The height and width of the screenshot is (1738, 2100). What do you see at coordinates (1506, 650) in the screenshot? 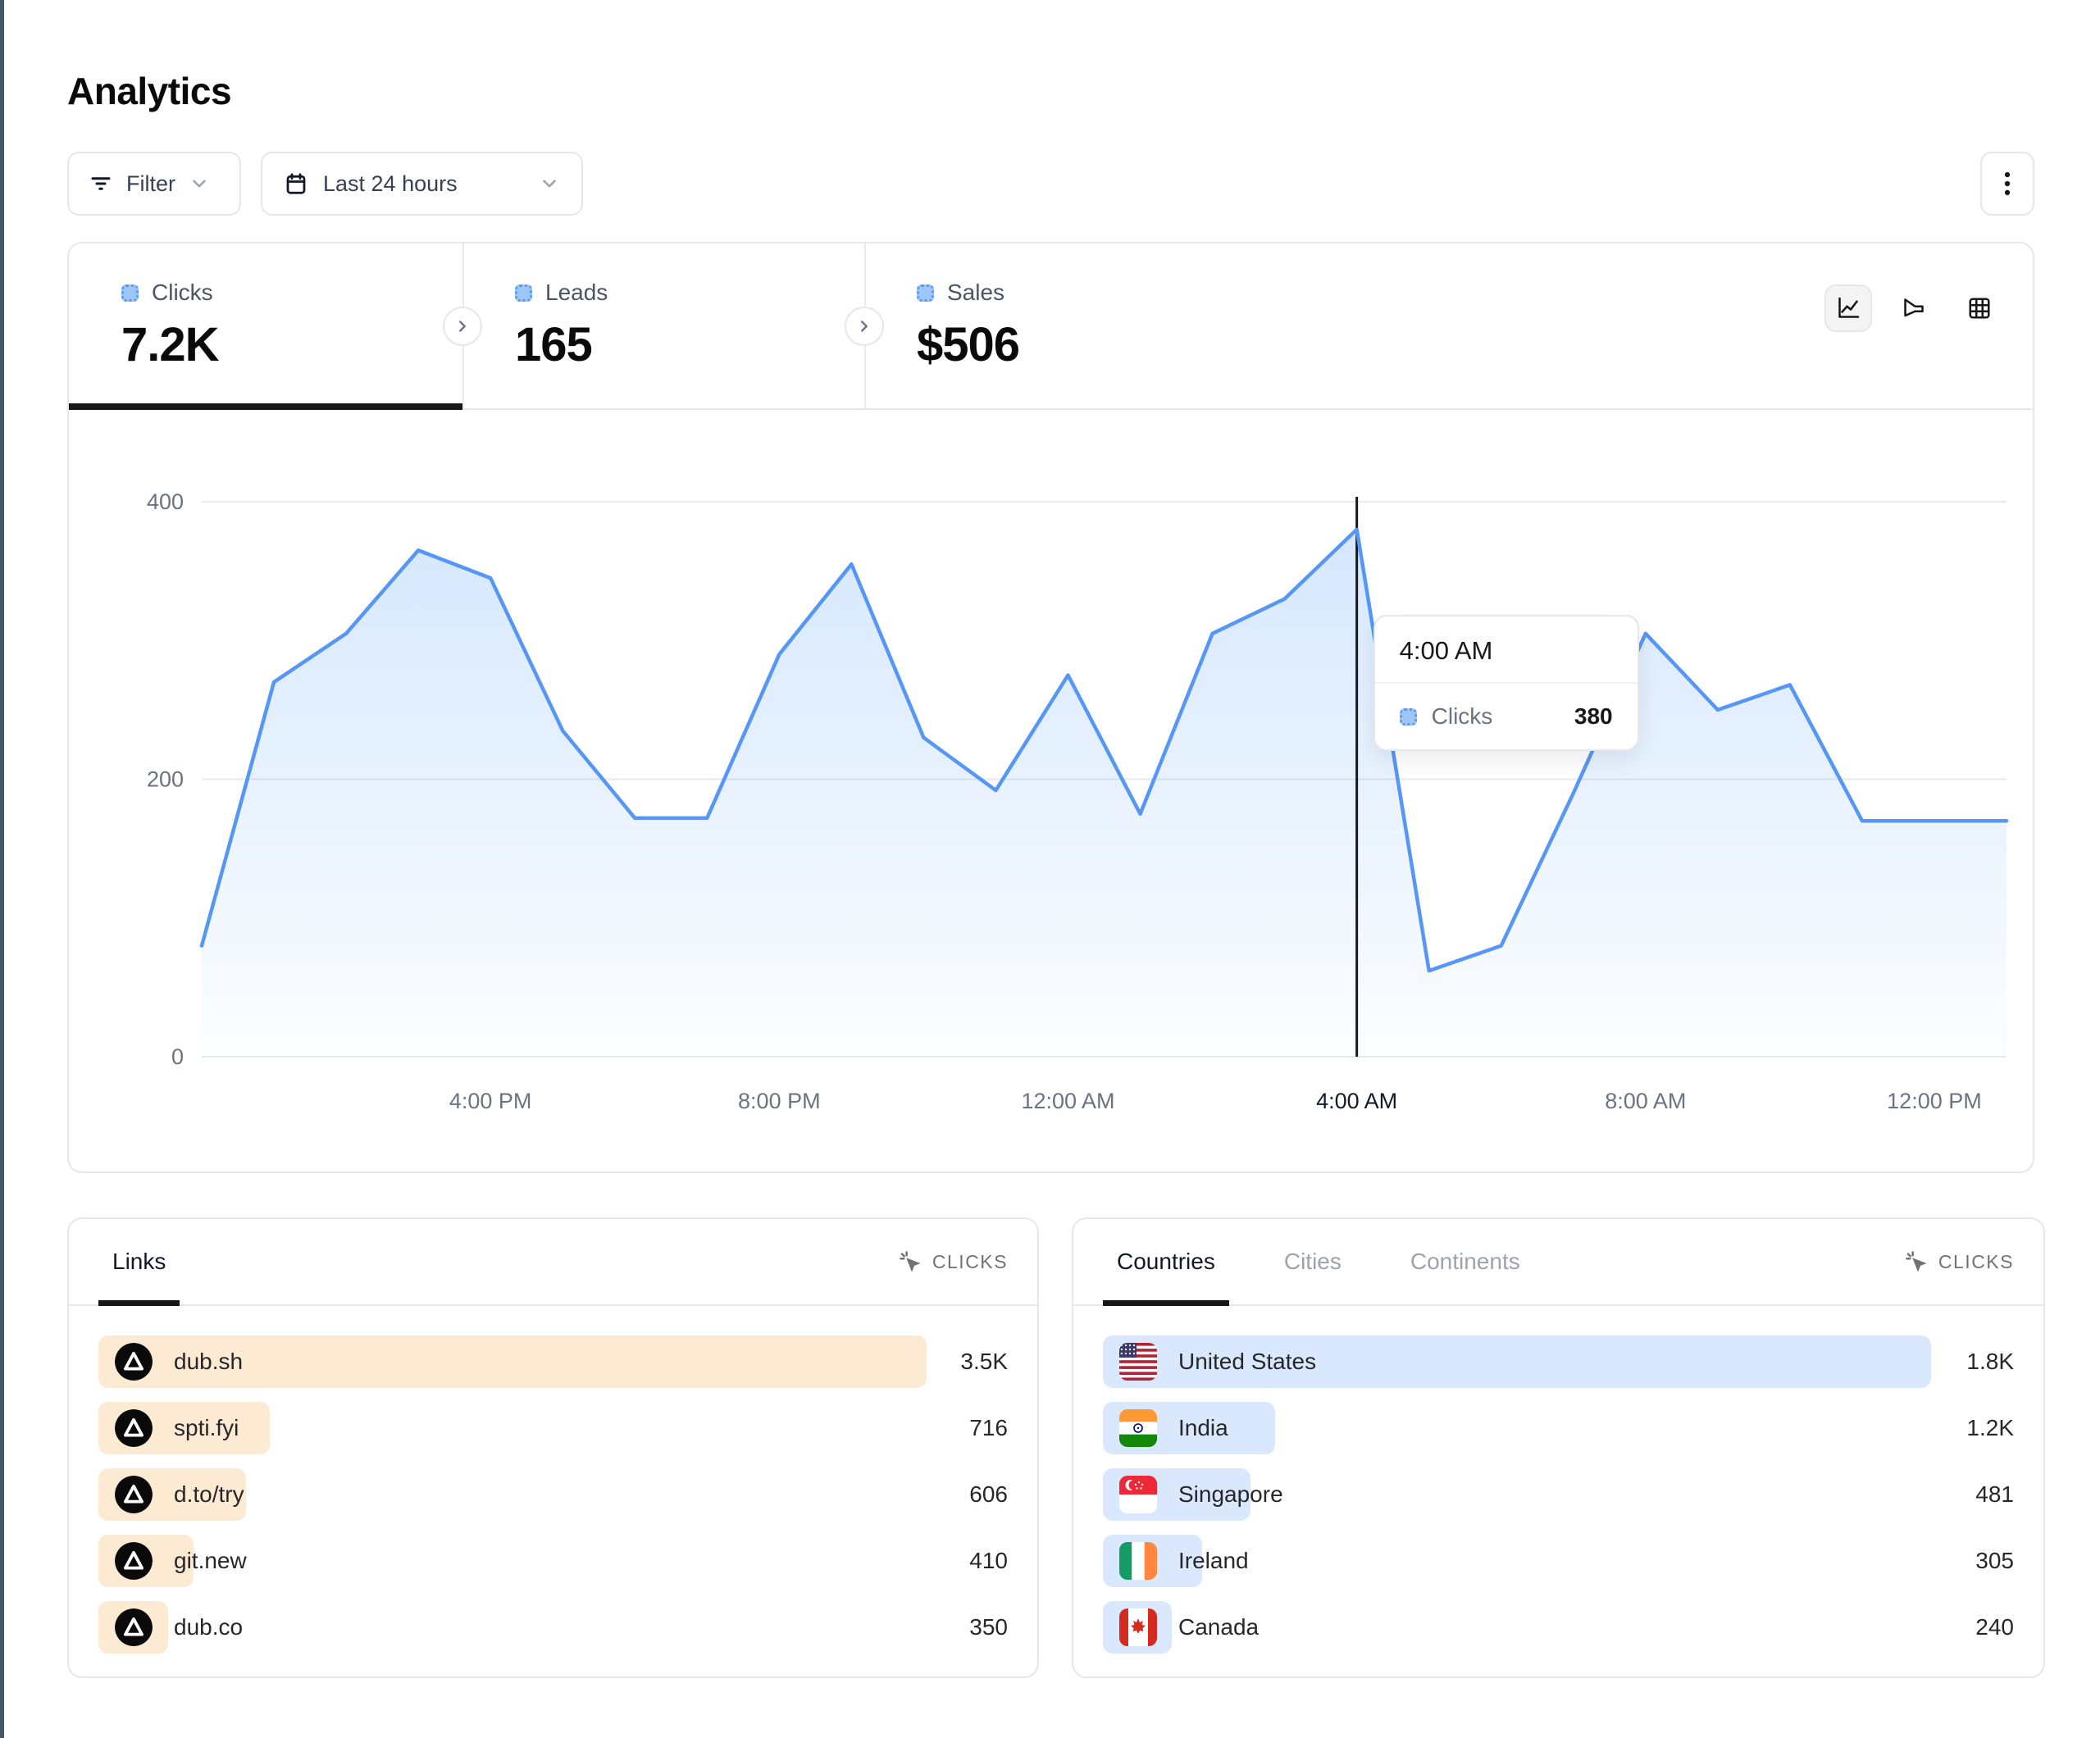
I see `tooltip-time-label: 4:00 AM` at bounding box center [1506, 650].